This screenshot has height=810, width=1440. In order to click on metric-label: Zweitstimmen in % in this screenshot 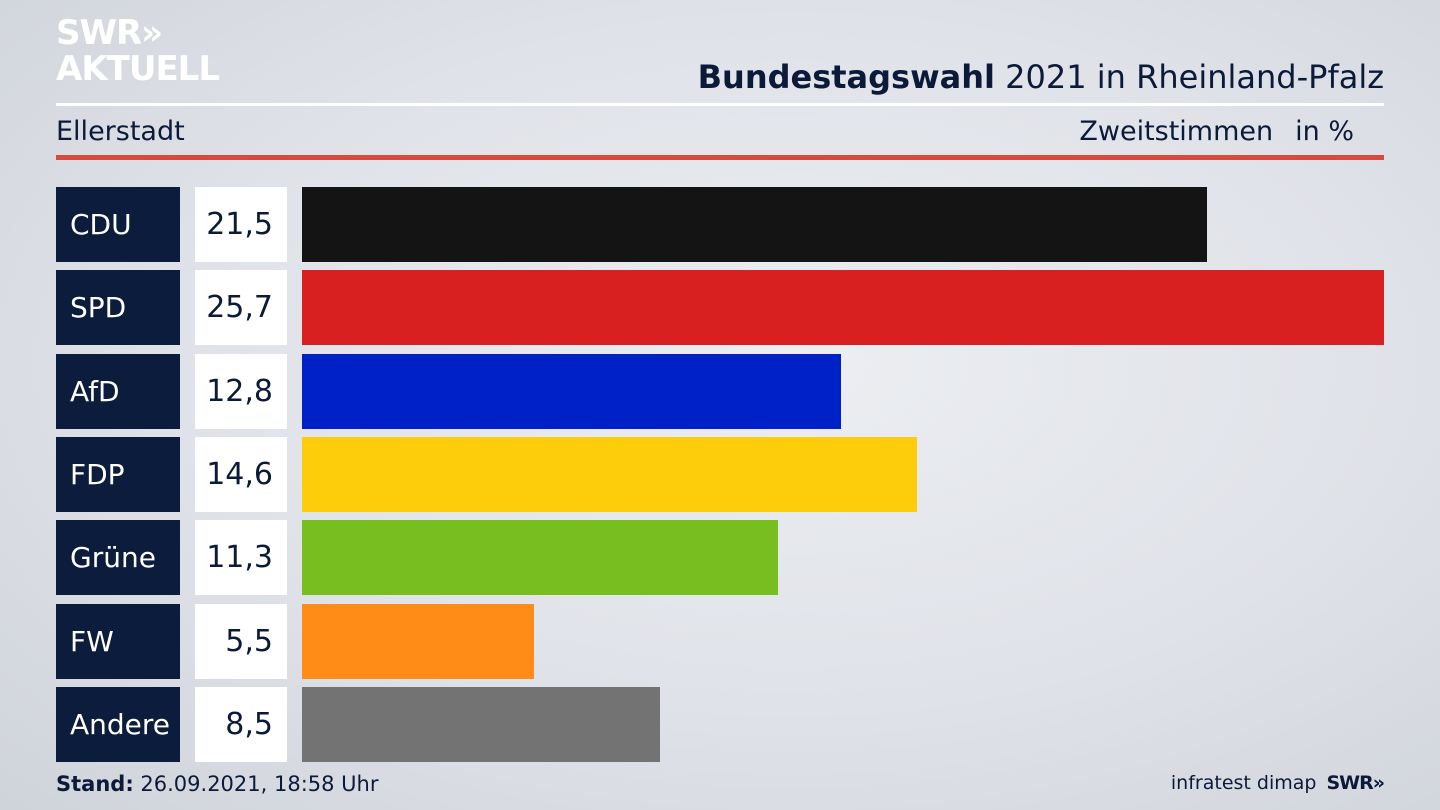, I will do `click(1216, 131)`.